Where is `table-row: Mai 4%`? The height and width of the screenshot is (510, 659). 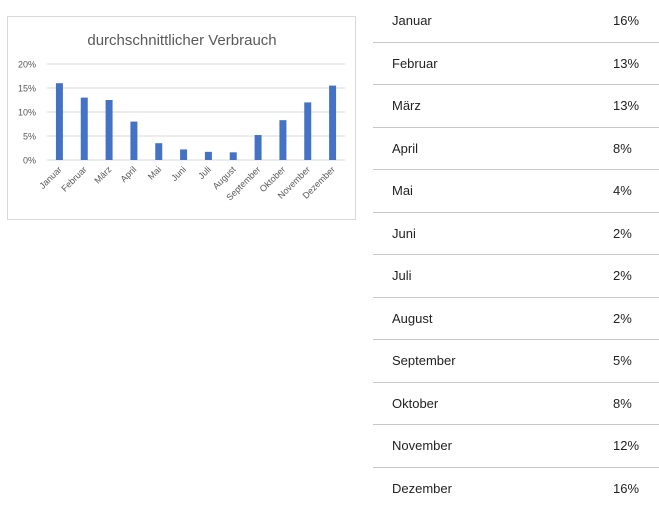
table-row: Mai 4% is located at coordinates (516, 191).